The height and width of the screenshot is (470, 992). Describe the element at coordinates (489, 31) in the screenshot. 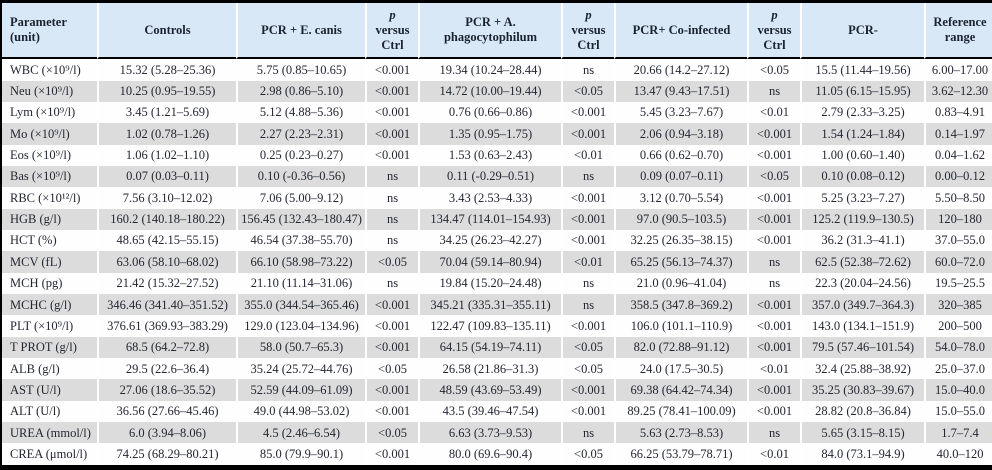

I see `column-header-pcr-a-phagocytophilum: PCR + A. phagocytophilum` at that location.